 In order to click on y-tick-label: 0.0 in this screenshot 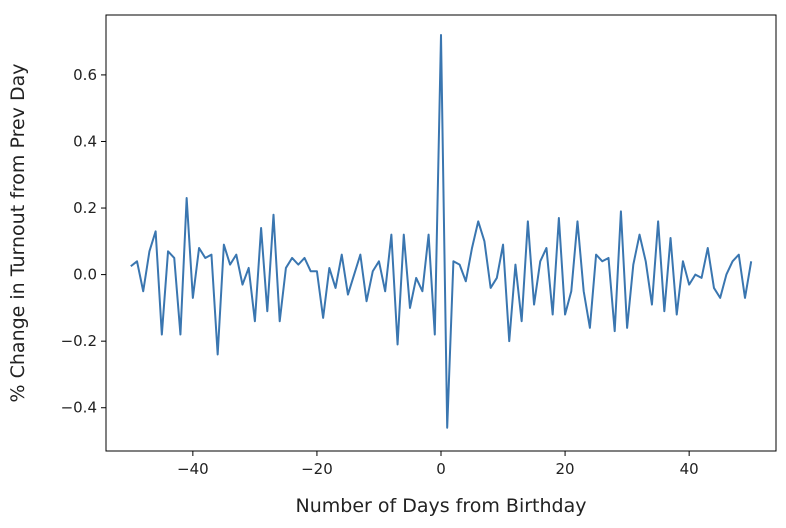, I will do `click(85, 275)`.